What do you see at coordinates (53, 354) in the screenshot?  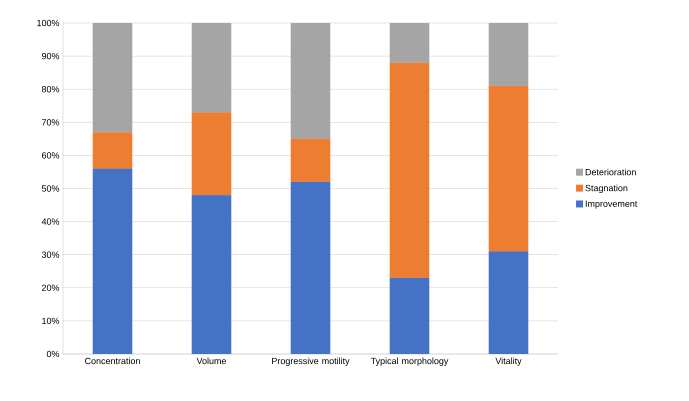 I see `y-tick-label: 0%` at bounding box center [53, 354].